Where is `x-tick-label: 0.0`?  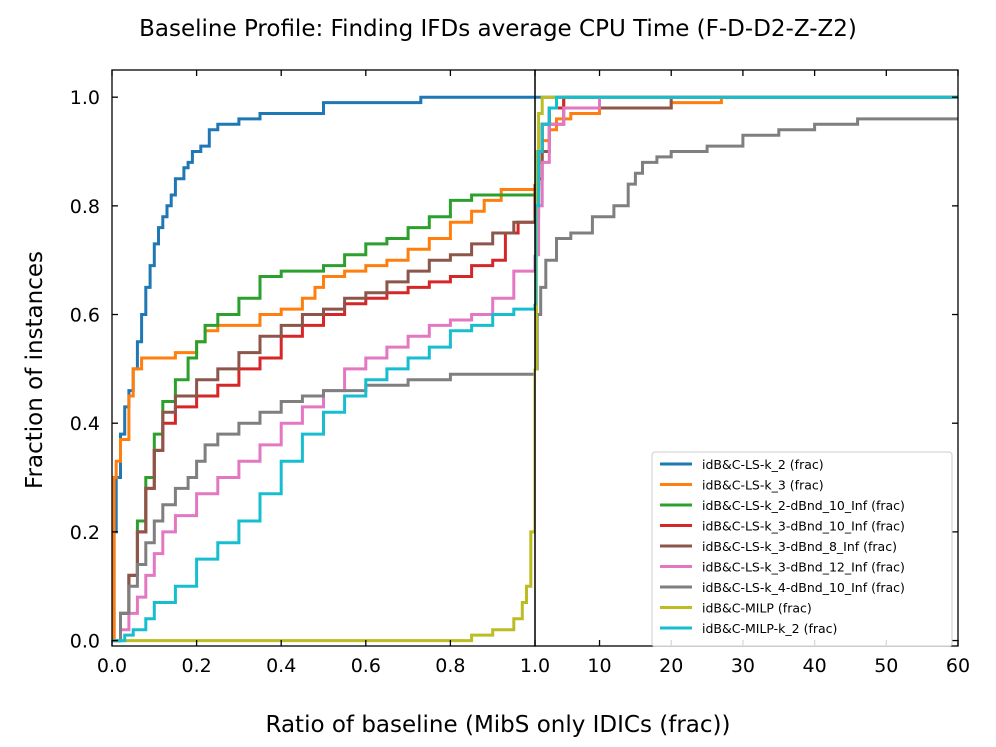
x-tick-label: 0.0 is located at coordinates (112, 666).